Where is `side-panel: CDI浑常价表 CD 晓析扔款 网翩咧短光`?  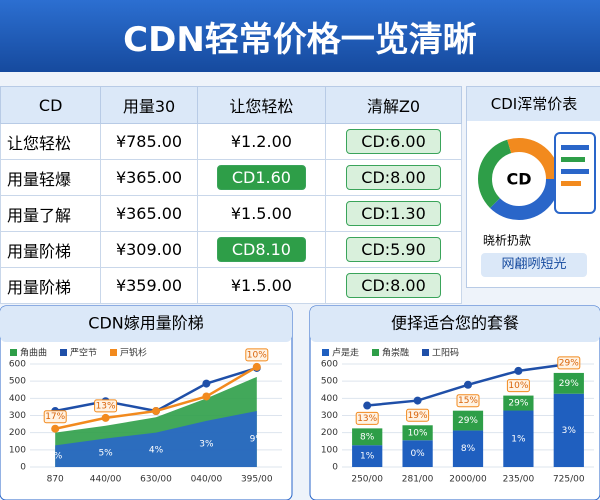
side-panel: CDI浑常价表 CD 晓析扔款 网翩咧短光 is located at coordinates (533, 187).